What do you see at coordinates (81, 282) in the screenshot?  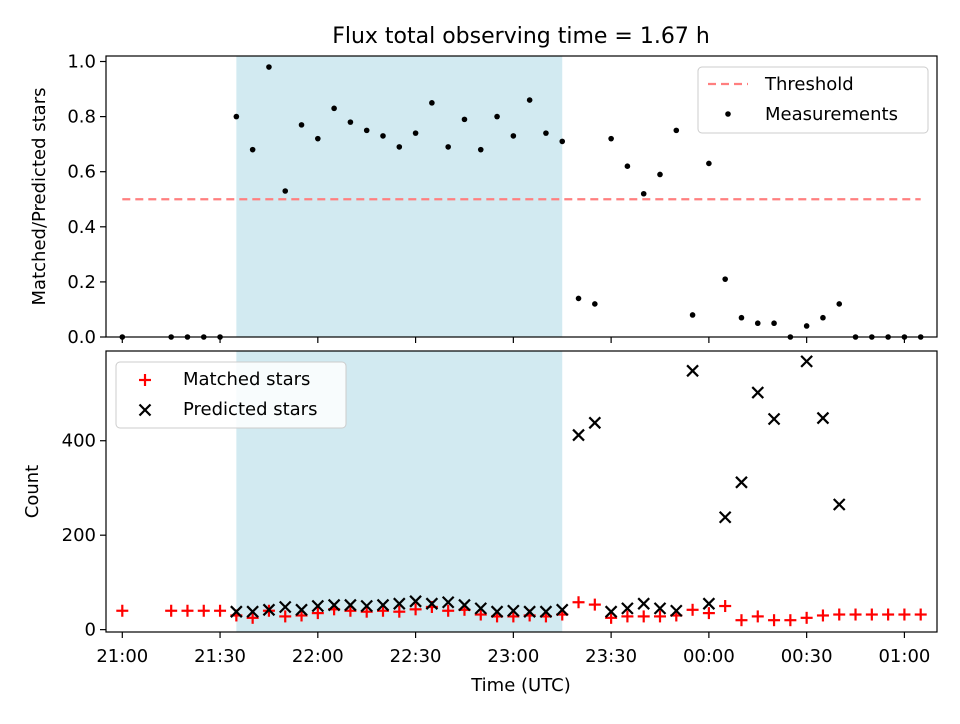 I see `y-tick-label: 0.2` at bounding box center [81, 282].